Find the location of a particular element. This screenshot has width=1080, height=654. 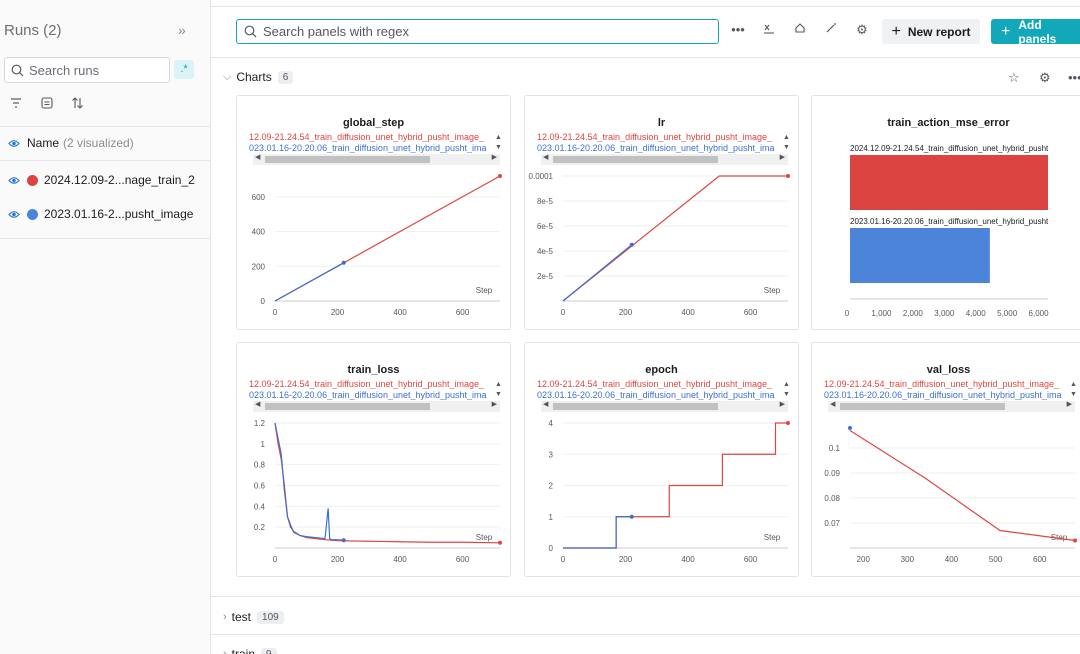

name-column-header: Name (2 visualized) is located at coordinates (71, 143).